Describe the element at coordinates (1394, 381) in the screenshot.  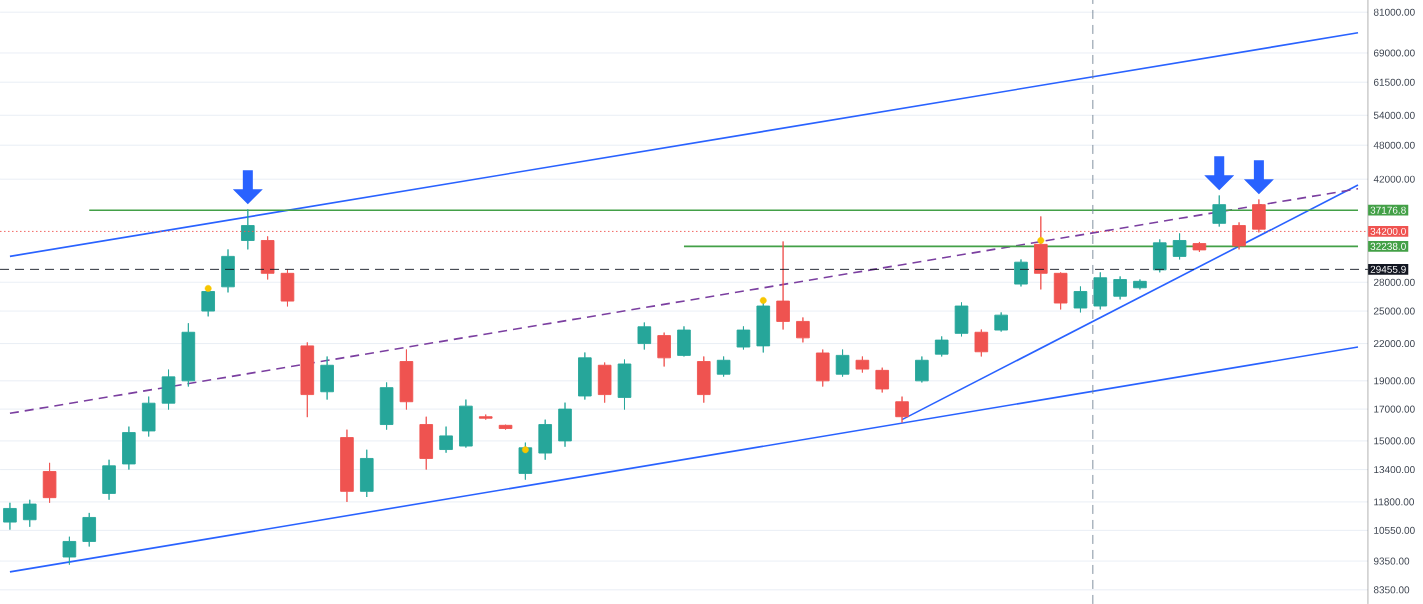
I see `y-tick-label: 19000.00` at that location.